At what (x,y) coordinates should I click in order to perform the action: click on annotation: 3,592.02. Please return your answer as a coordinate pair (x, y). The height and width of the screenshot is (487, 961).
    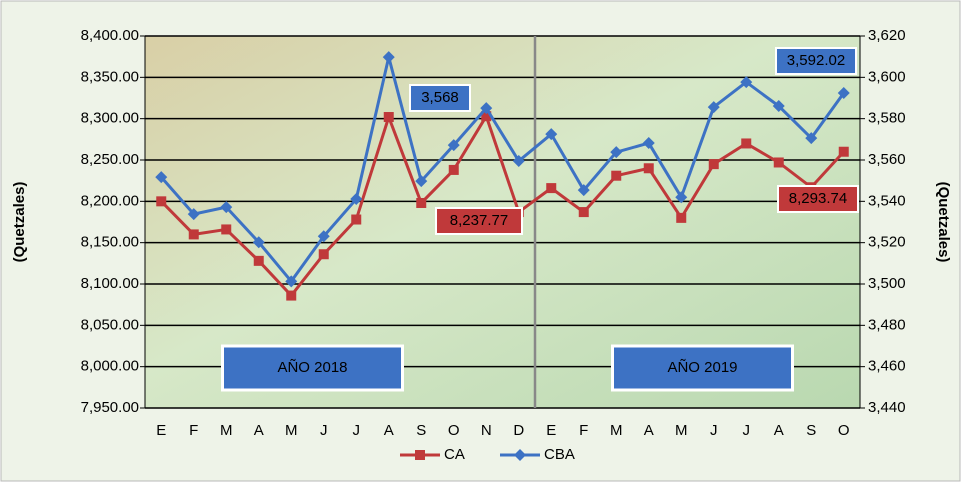
    Looking at the image, I should click on (816, 60).